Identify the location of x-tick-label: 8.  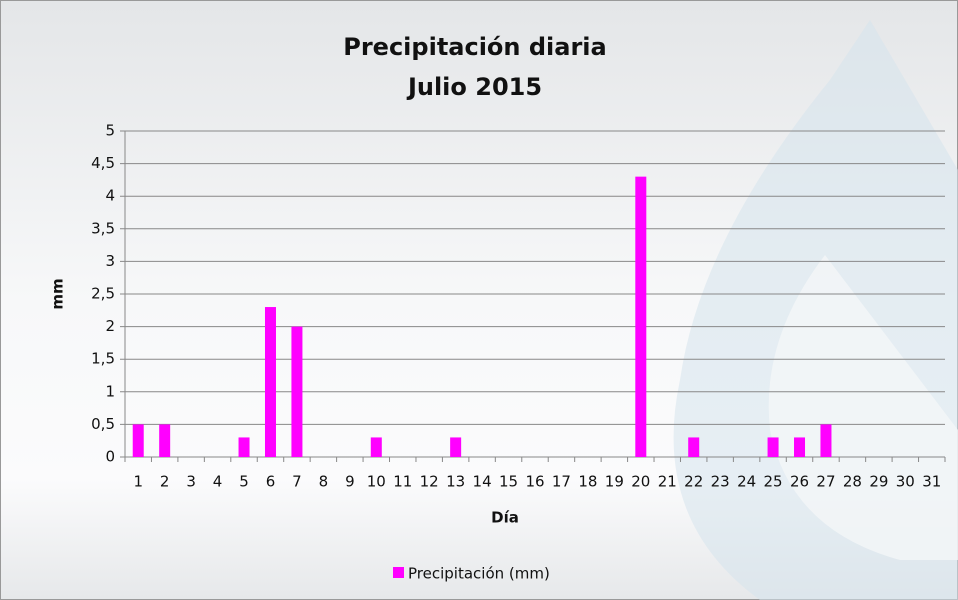
(324, 482).